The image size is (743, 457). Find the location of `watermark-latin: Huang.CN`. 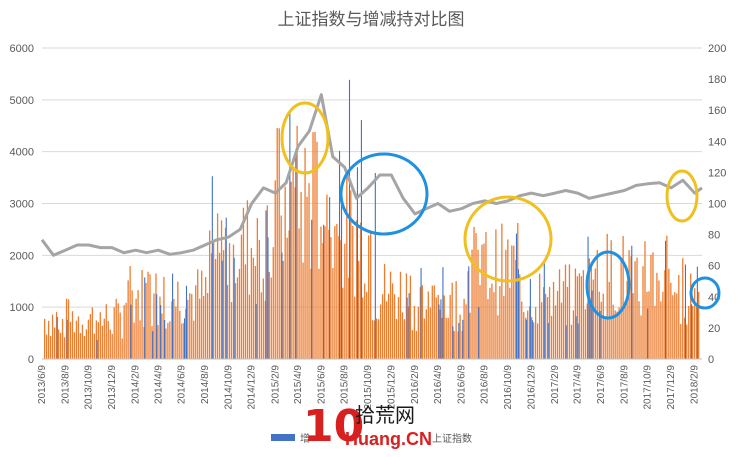

watermark-latin: Huang.CN is located at coordinates (388, 439).